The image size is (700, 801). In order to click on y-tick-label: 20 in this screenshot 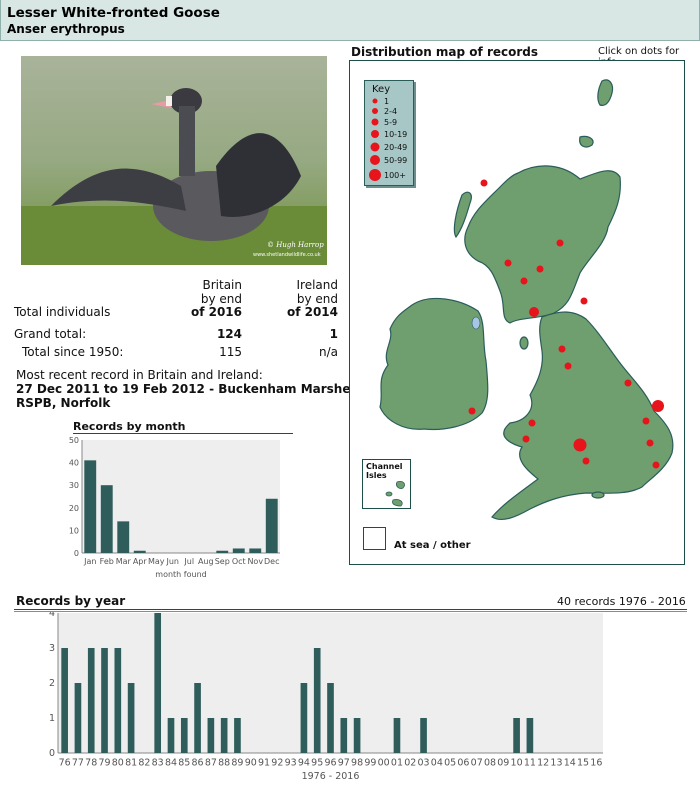, I will do `click(74, 508)`.